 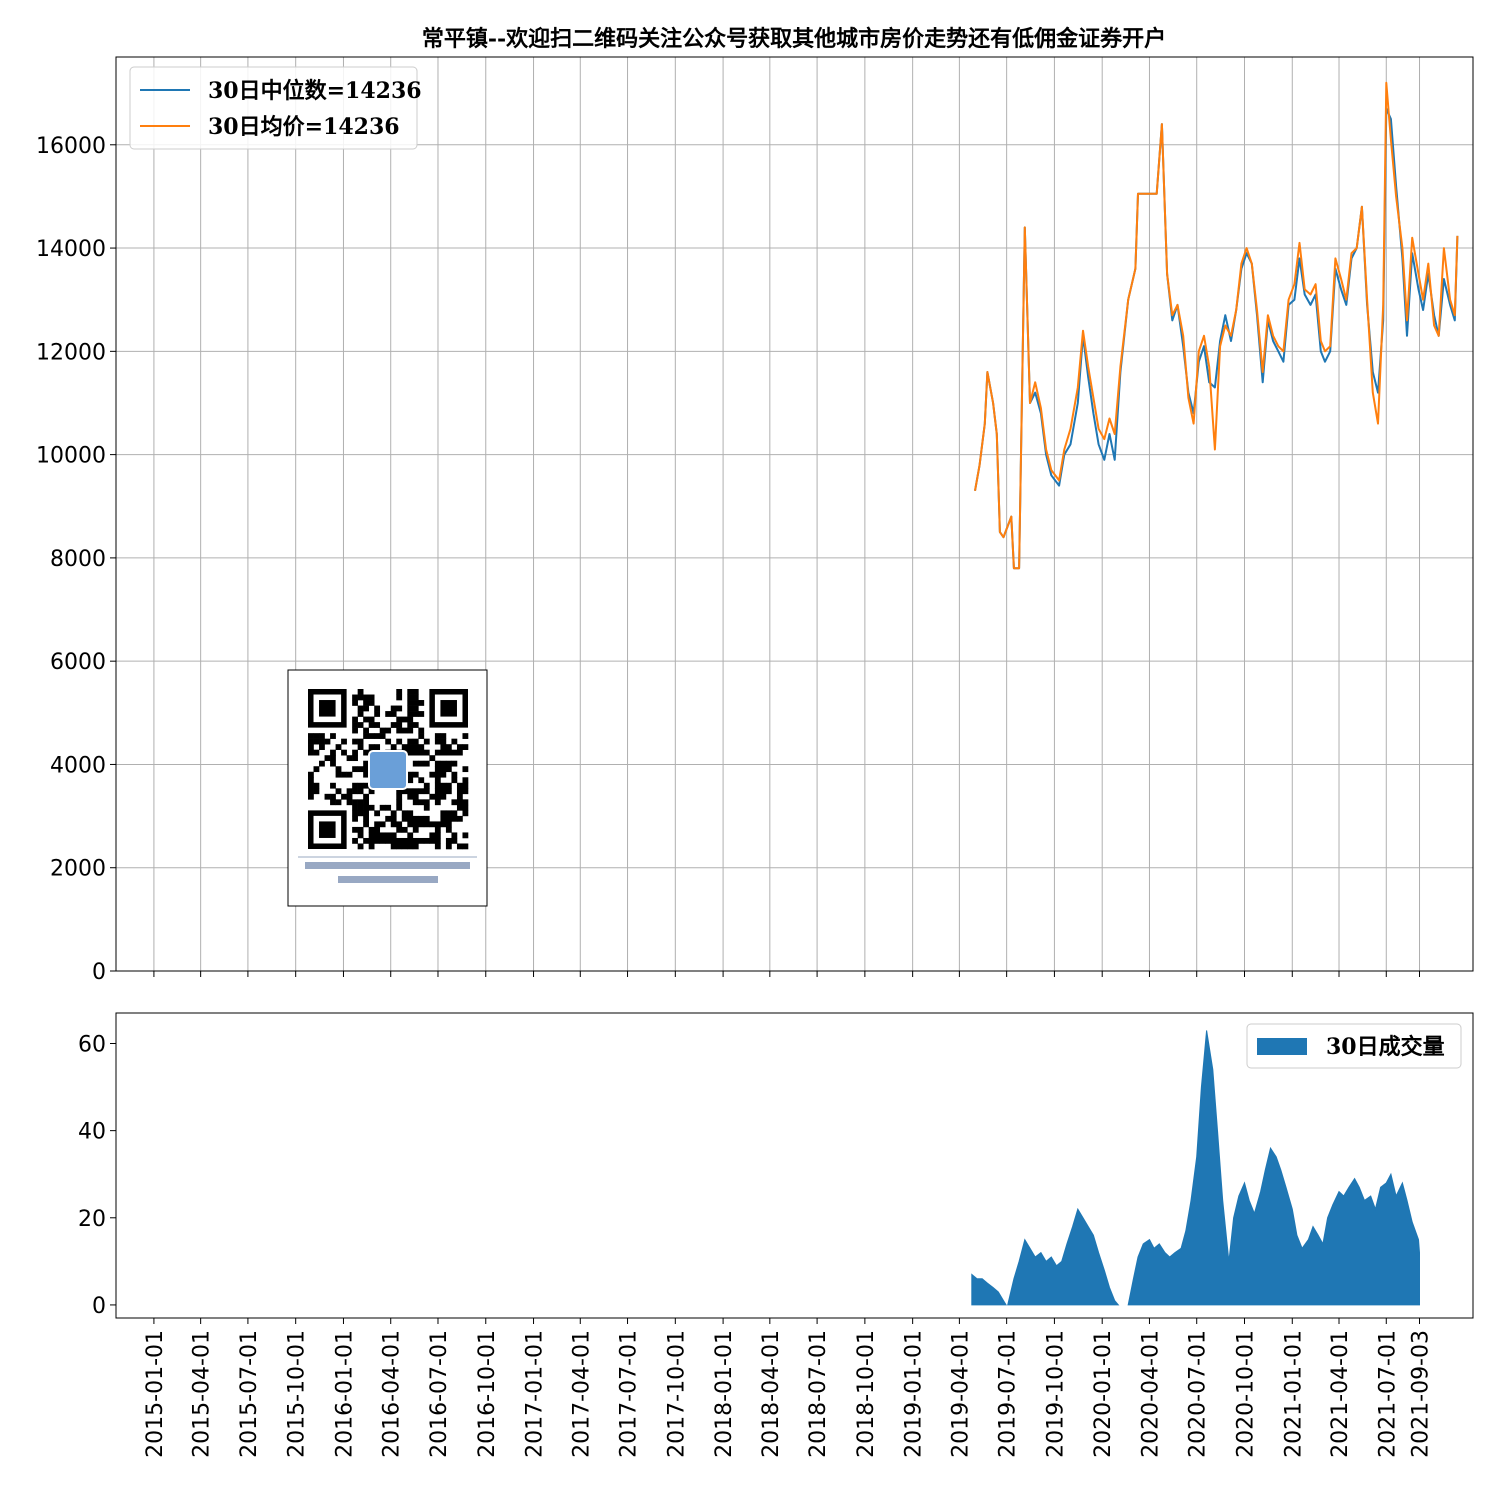 What do you see at coordinates (1421, 1394) in the screenshot?
I see `volume-x-tick-label: 2021-09-03` at bounding box center [1421, 1394].